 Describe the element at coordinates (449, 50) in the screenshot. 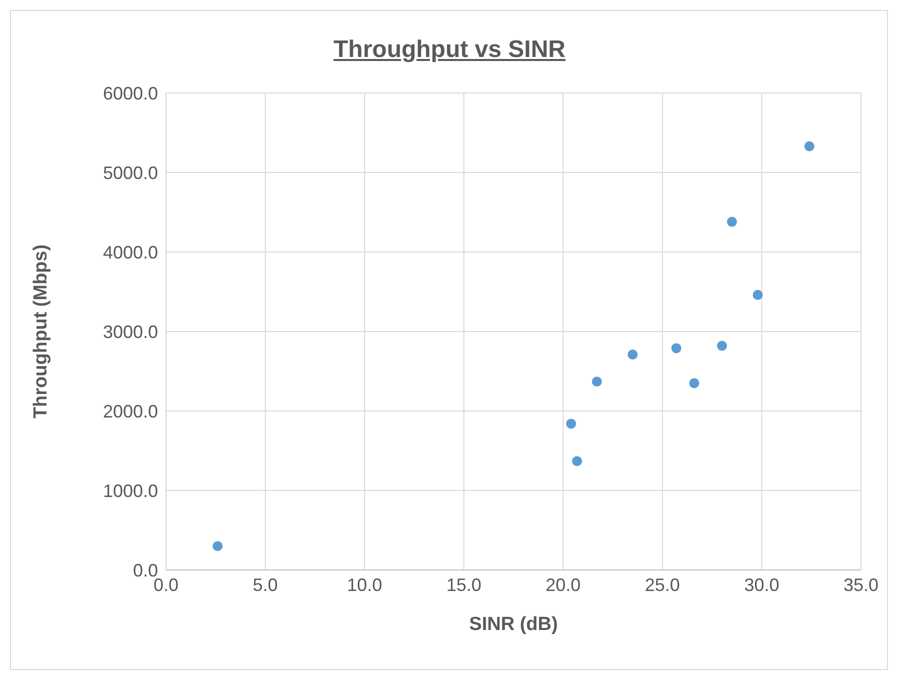

I see `chart-title: Throughput vs SINR` at that location.